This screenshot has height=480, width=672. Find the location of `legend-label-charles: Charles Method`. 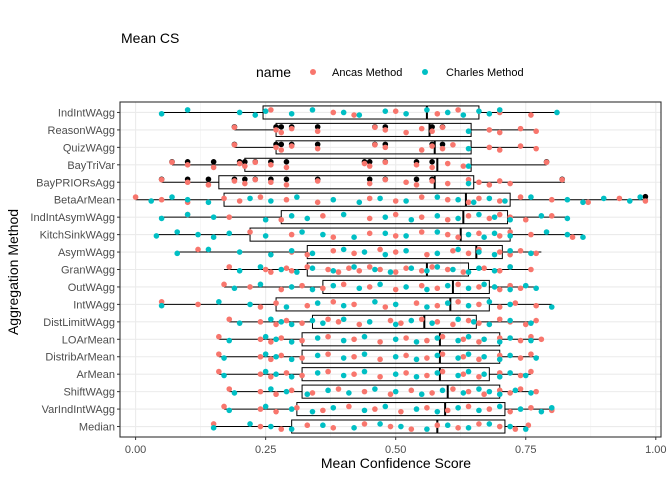

legend-label-charles: Charles Method is located at coordinates (485, 73).